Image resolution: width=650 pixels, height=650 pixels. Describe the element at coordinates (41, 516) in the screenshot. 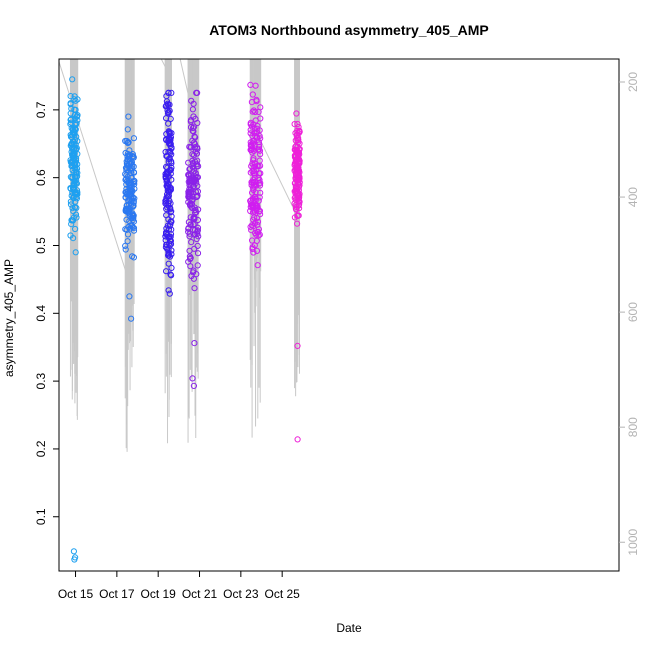

I see `y-tick-label: 0.1` at that location.